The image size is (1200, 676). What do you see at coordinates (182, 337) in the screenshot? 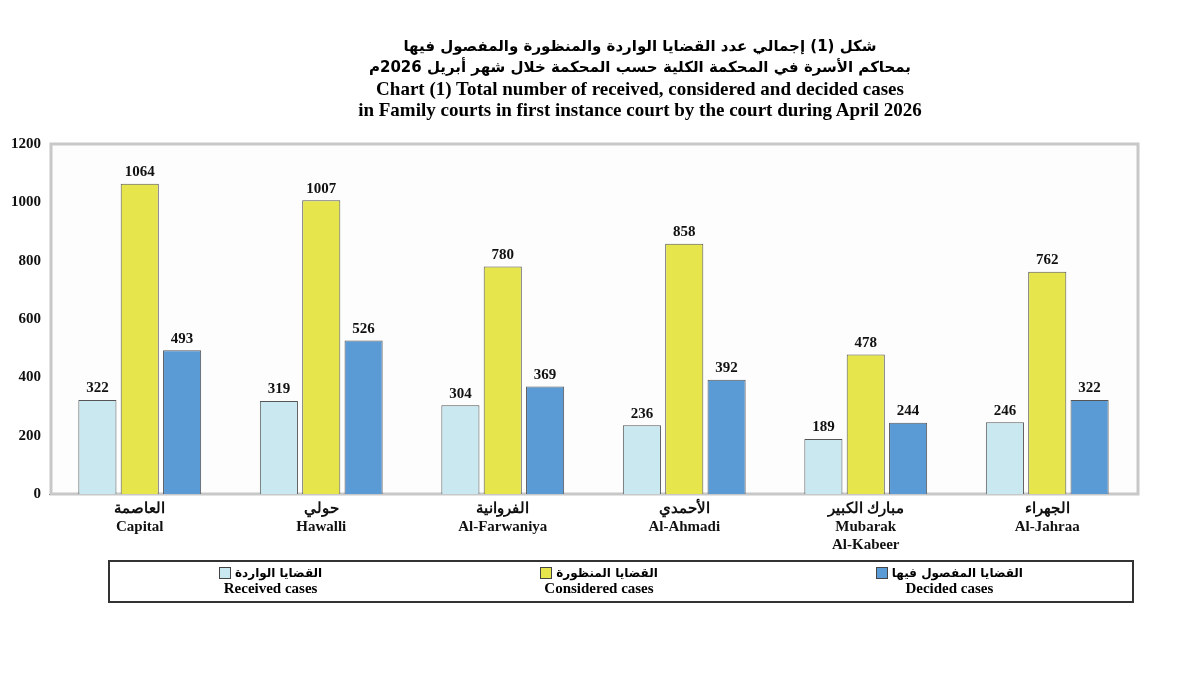
I see `data-label: 493` at bounding box center [182, 337].